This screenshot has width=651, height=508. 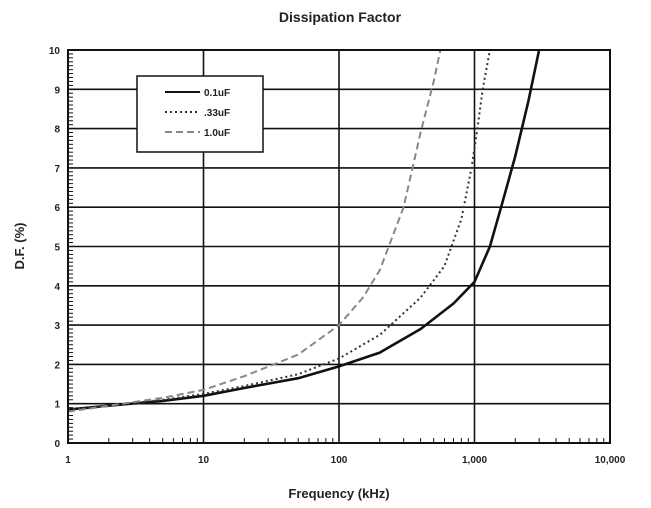 I want to click on y-tick-label: 3, so click(x=57, y=326).